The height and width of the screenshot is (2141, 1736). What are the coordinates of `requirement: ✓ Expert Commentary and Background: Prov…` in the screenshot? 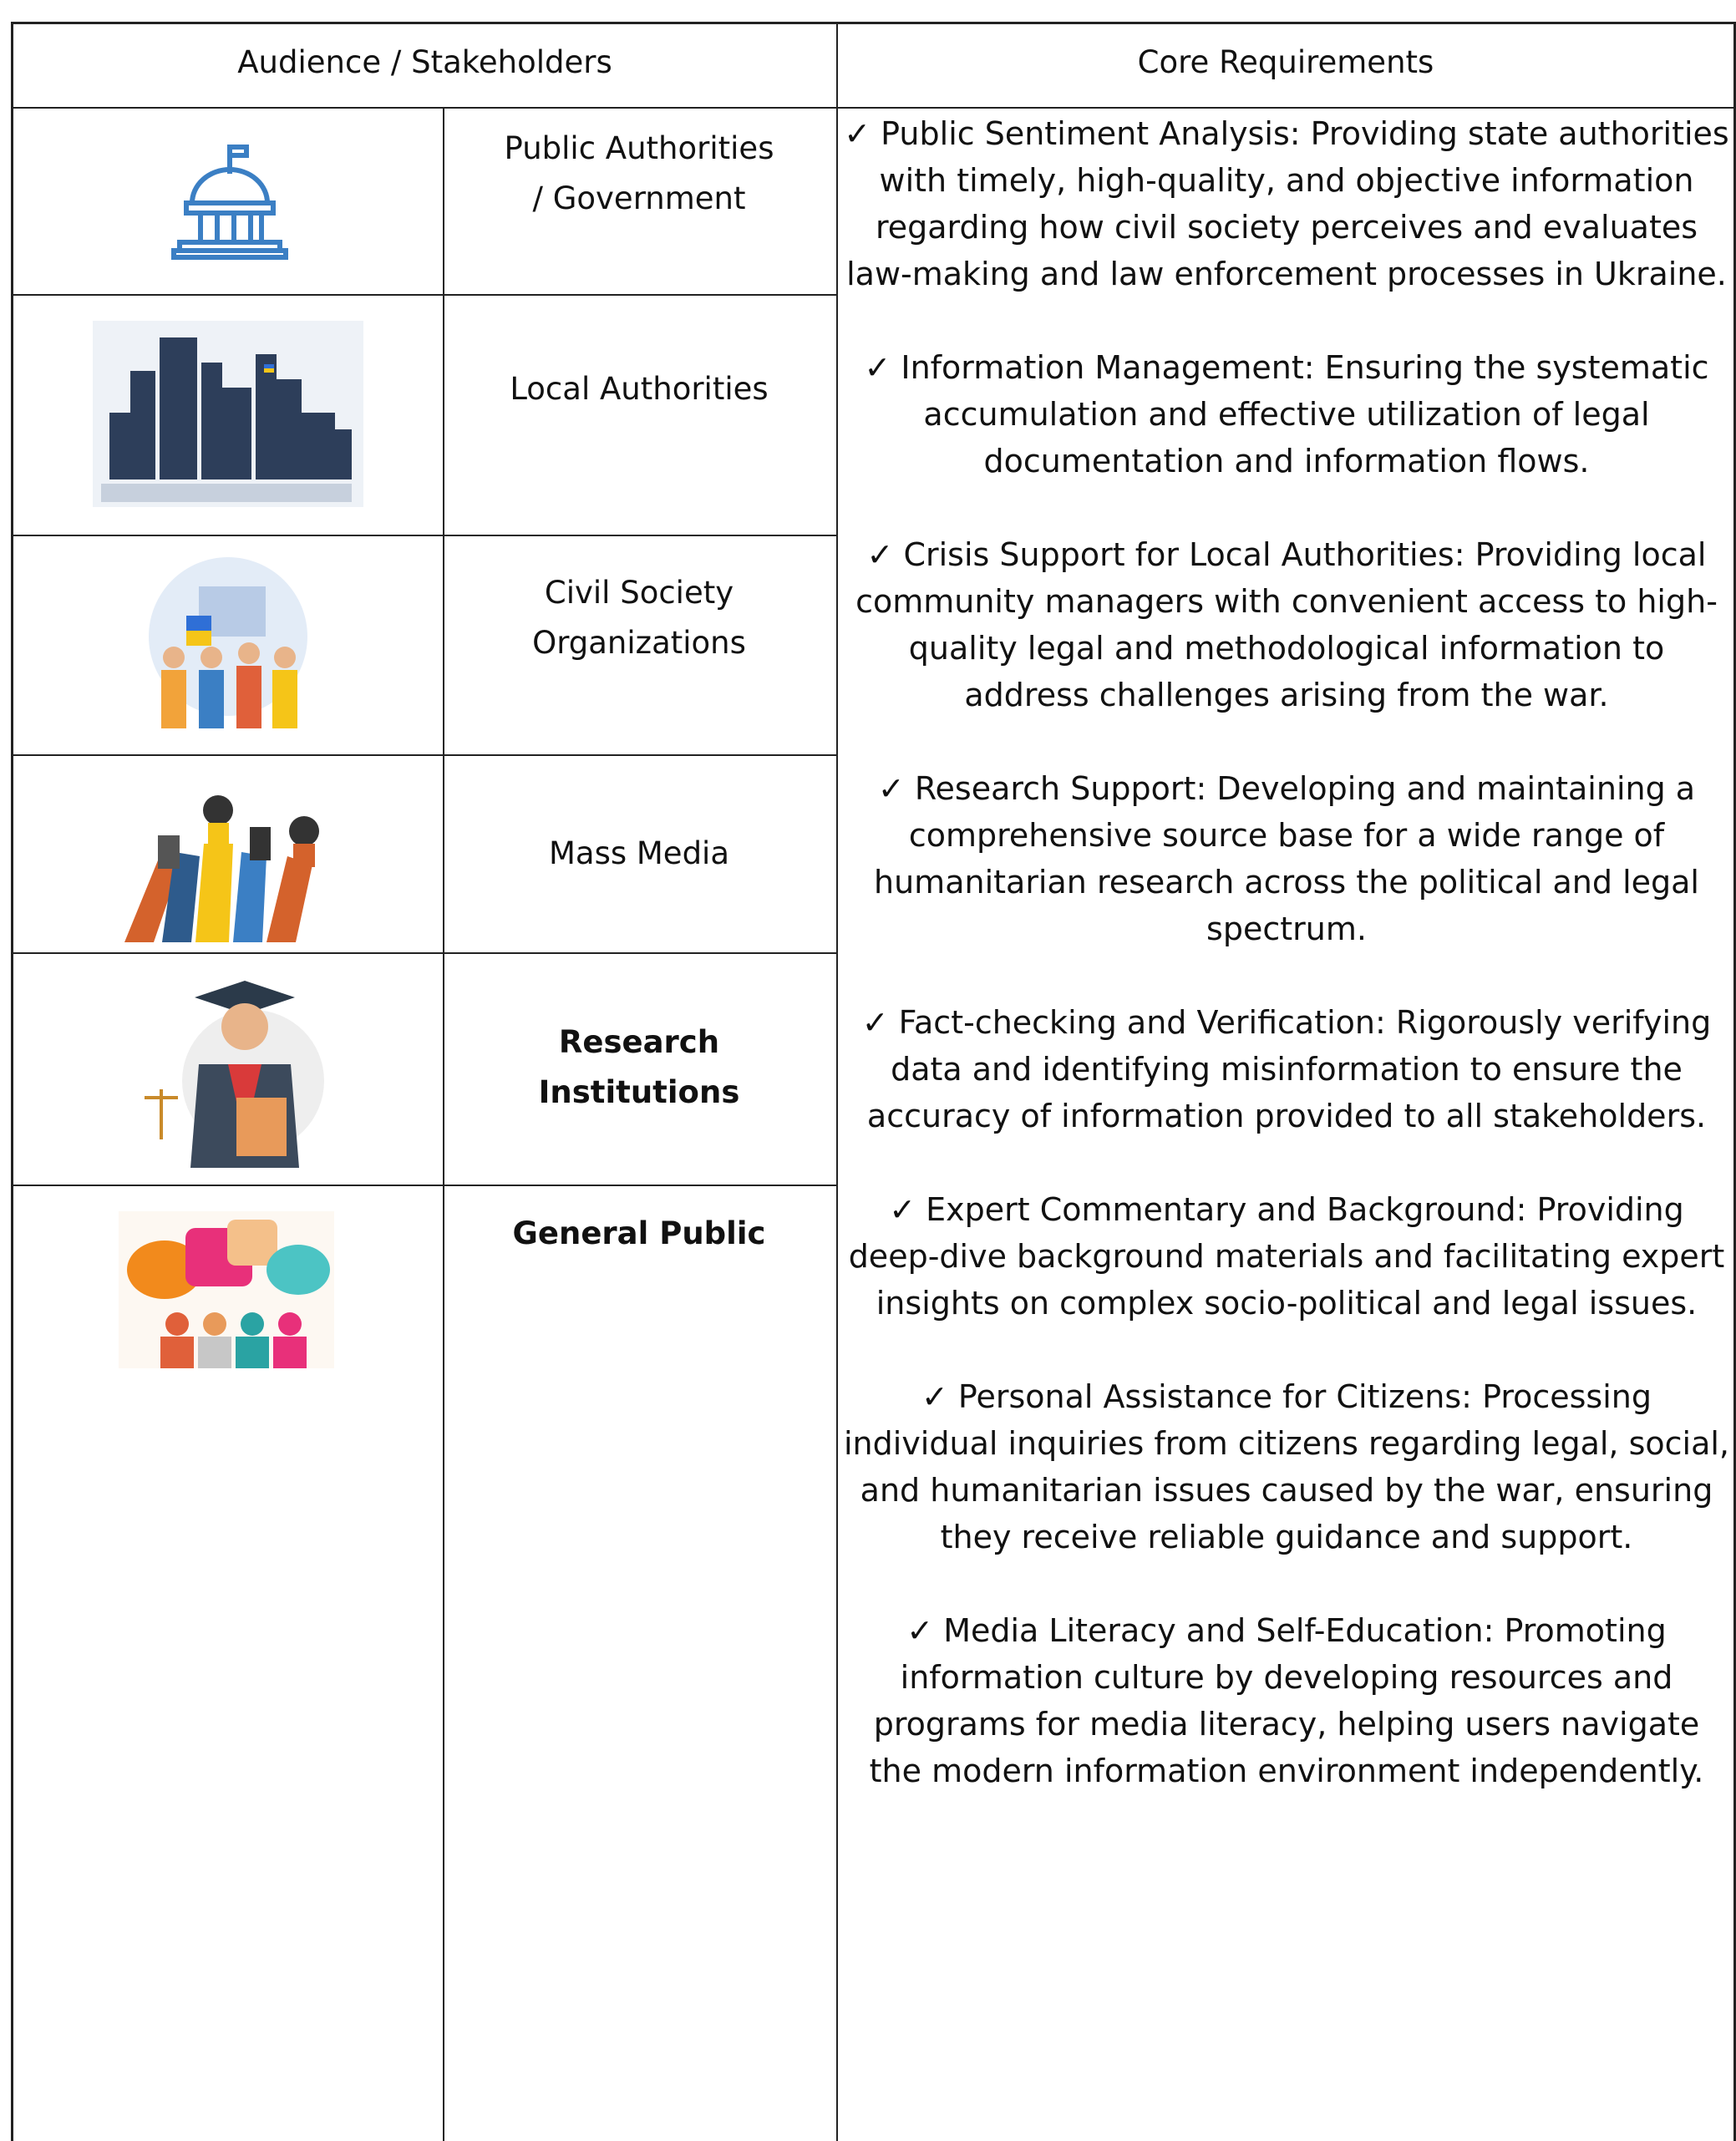 It's located at (1286, 1256).